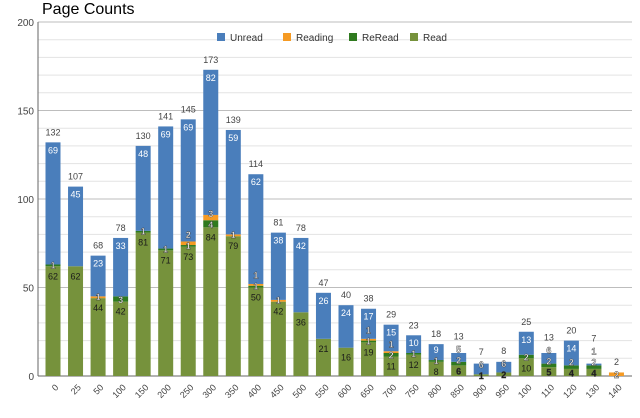 This screenshot has width=640, height=418. What do you see at coordinates (188, 257) in the screenshot?
I see `data-label-read: 73` at bounding box center [188, 257].